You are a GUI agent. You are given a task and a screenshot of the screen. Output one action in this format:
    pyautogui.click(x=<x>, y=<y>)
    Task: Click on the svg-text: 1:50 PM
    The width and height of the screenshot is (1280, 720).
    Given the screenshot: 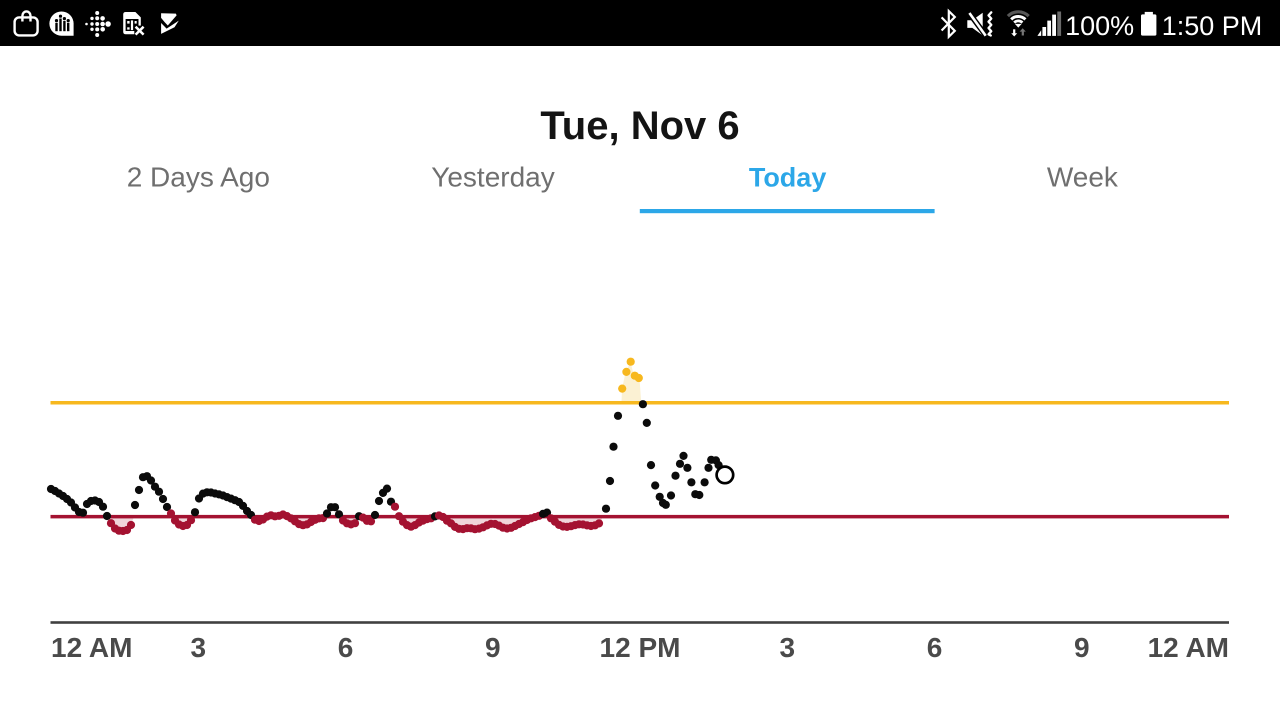 What is the action you would take?
    pyautogui.click(x=1212, y=26)
    